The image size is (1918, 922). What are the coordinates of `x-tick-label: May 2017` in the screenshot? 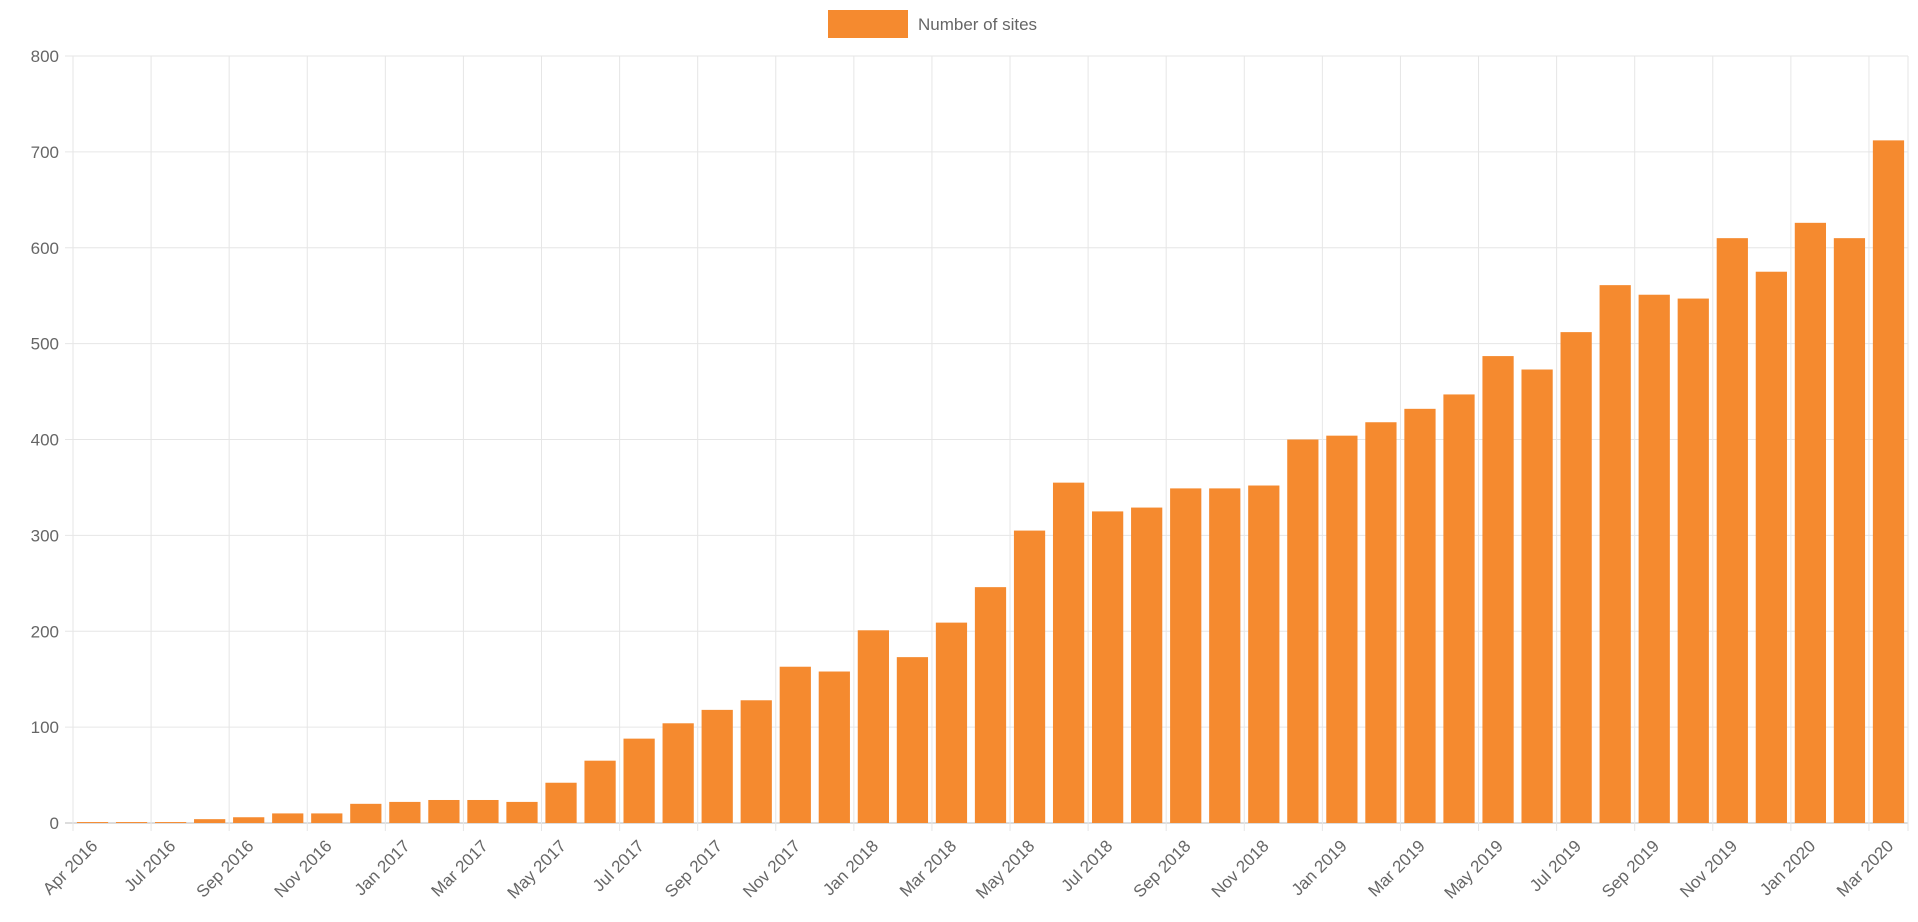 It's located at (537, 869).